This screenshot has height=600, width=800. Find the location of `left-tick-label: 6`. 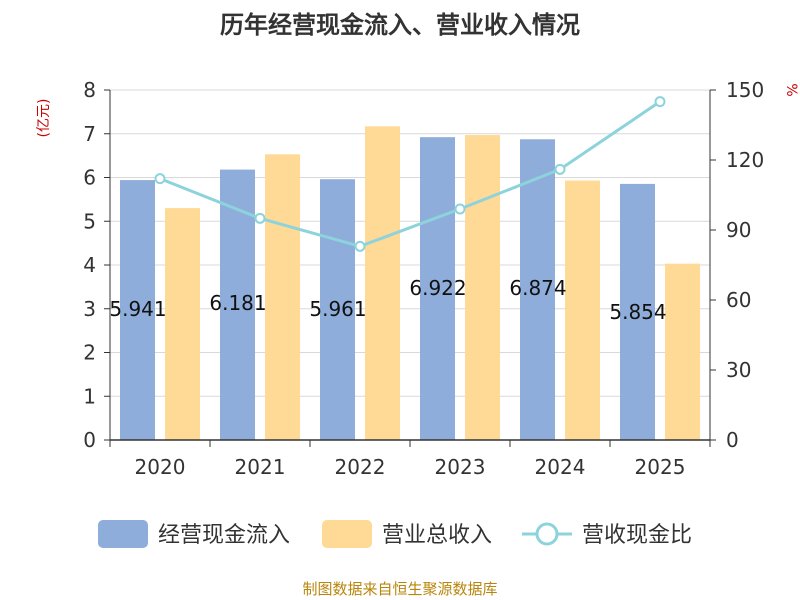

left-tick-label: 6 is located at coordinates (89, 178).